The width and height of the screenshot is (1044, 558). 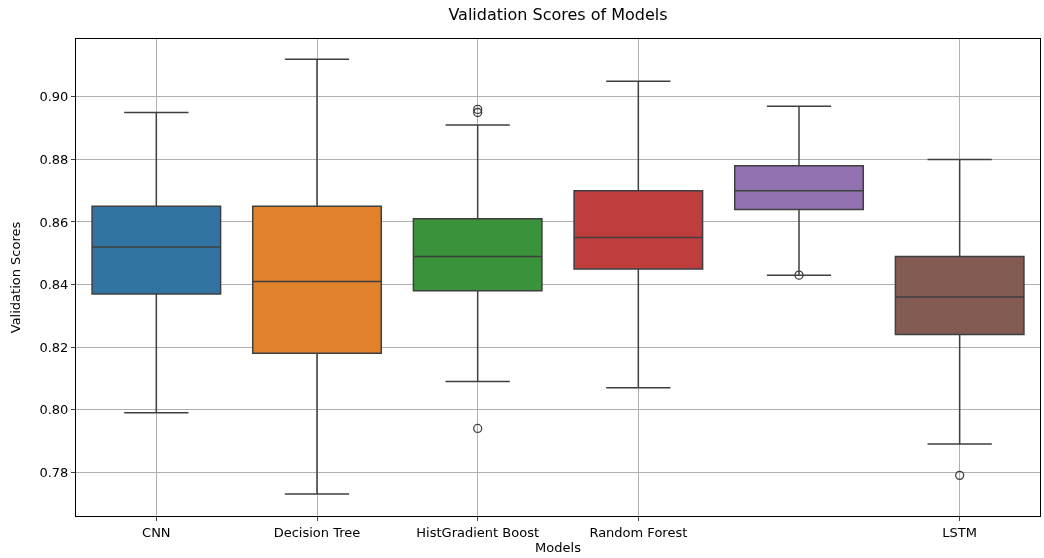 What do you see at coordinates (54, 285) in the screenshot?
I see `y-tick-label: 0.84` at bounding box center [54, 285].